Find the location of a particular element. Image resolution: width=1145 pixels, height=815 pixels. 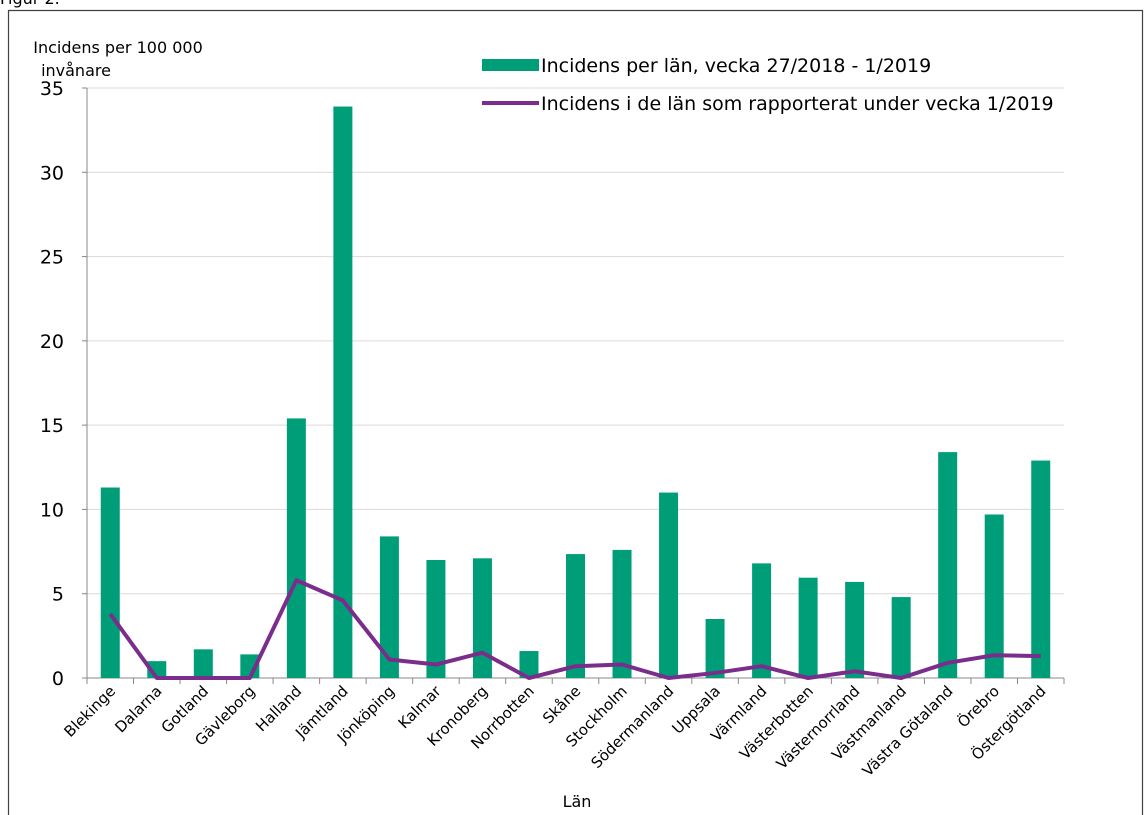

x-category-label: Dalarna is located at coordinates (138, 709).